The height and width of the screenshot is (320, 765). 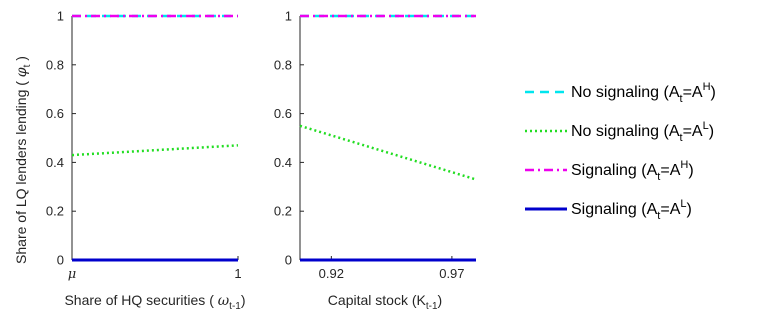 What do you see at coordinates (331, 273) in the screenshot?
I see `x-tick-label: 0.92` at bounding box center [331, 273].